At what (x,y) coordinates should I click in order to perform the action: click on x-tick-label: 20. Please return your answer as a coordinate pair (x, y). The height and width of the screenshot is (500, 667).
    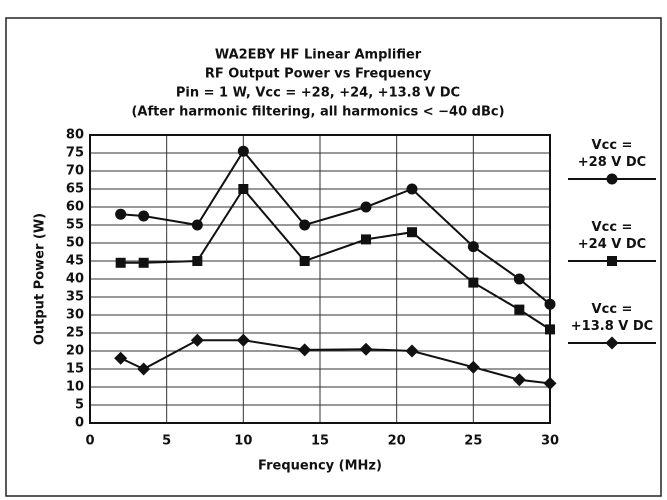
    Looking at the image, I should click on (397, 441).